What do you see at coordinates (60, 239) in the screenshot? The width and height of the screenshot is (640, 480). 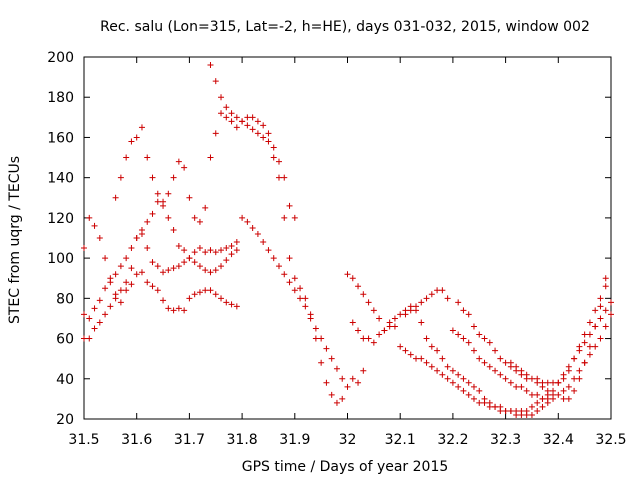 I see `y-tick-labels: 20 40 60 80 100 120 140 160 180 200` at bounding box center [60, 239].